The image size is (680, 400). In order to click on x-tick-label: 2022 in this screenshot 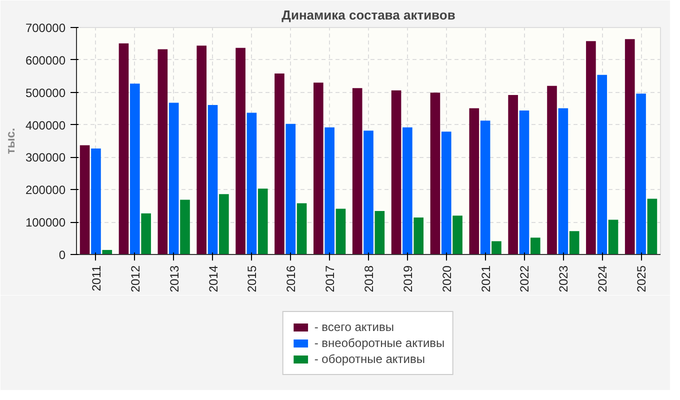, I will do `click(525, 278)`.